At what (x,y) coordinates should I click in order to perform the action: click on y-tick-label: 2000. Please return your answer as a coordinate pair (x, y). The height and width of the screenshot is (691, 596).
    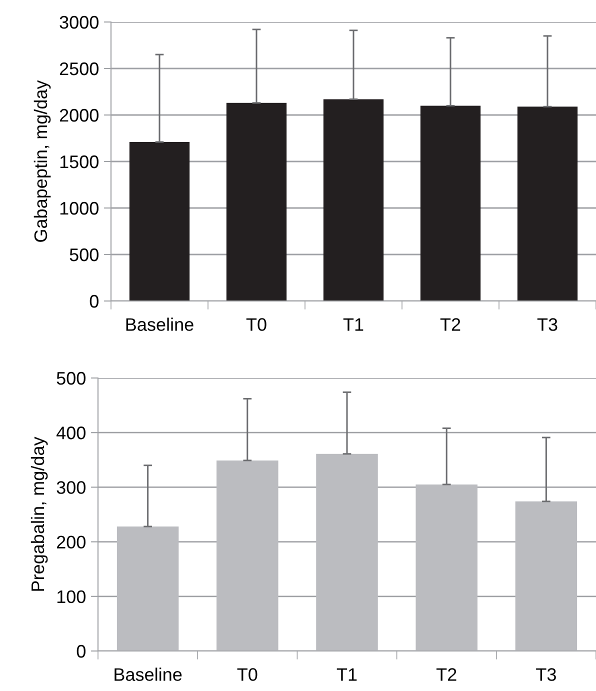
    Looking at the image, I should click on (79, 115).